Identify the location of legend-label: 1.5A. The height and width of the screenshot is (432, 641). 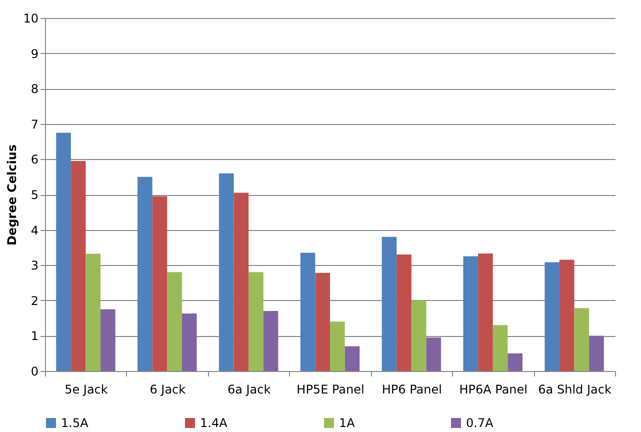
(75, 423).